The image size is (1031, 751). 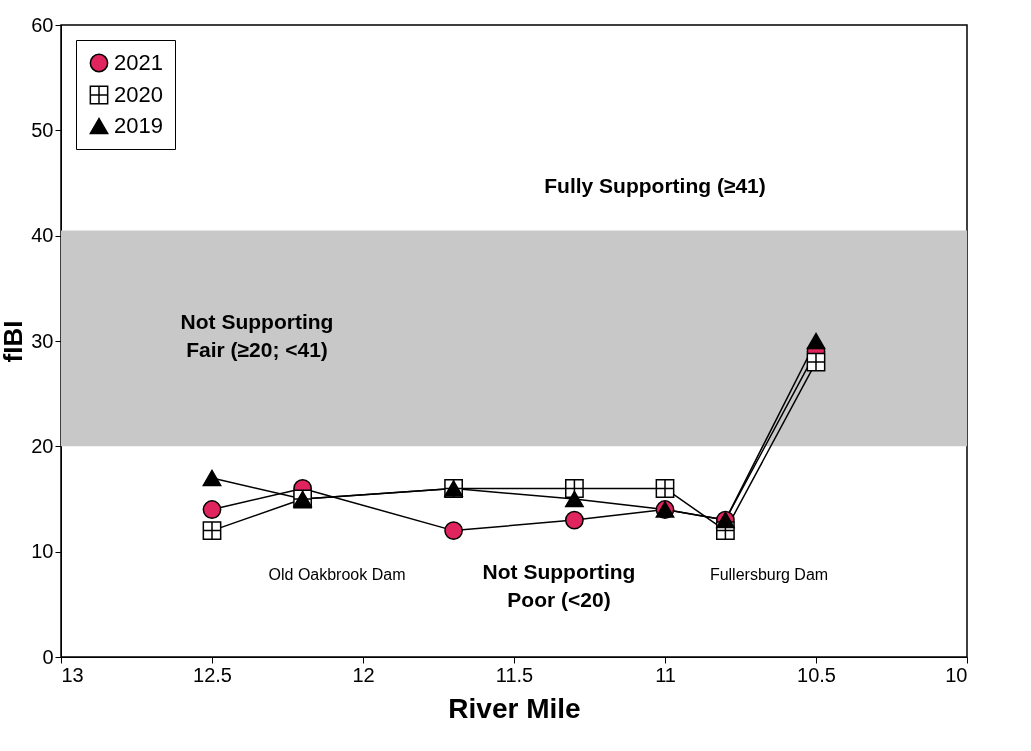 What do you see at coordinates (138, 94) in the screenshot?
I see `legend-label: 2020` at bounding box center [138, 94].